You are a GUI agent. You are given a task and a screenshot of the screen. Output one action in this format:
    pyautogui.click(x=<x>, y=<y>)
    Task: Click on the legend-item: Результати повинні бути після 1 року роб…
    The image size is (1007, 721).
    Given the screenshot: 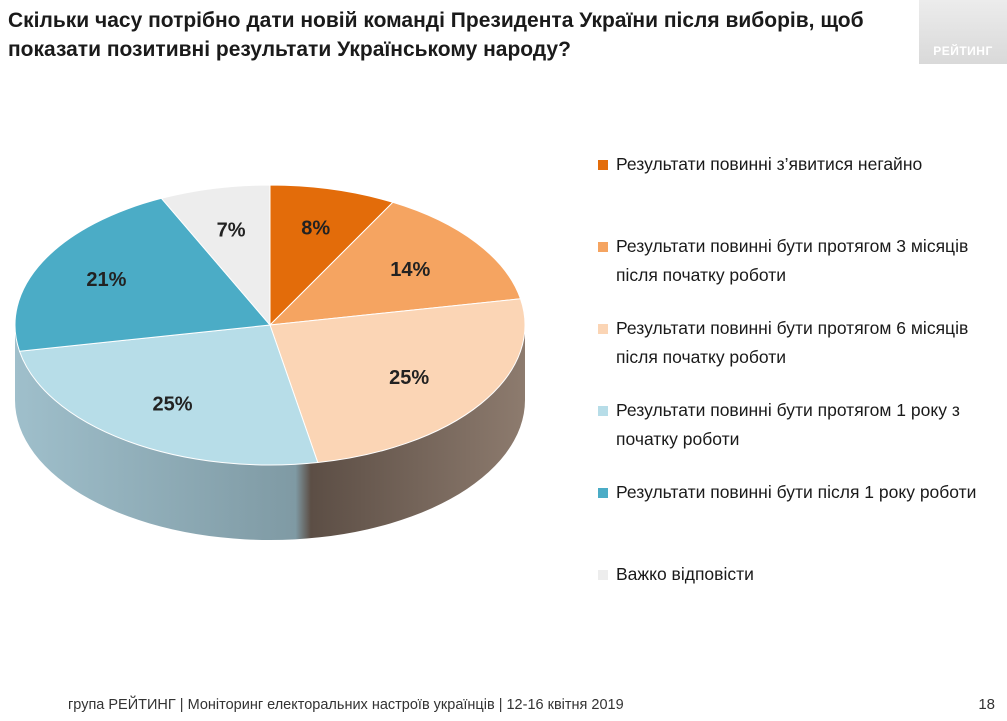 What is the action you would take?
    pyautogui.click(x=800, y=519)
    